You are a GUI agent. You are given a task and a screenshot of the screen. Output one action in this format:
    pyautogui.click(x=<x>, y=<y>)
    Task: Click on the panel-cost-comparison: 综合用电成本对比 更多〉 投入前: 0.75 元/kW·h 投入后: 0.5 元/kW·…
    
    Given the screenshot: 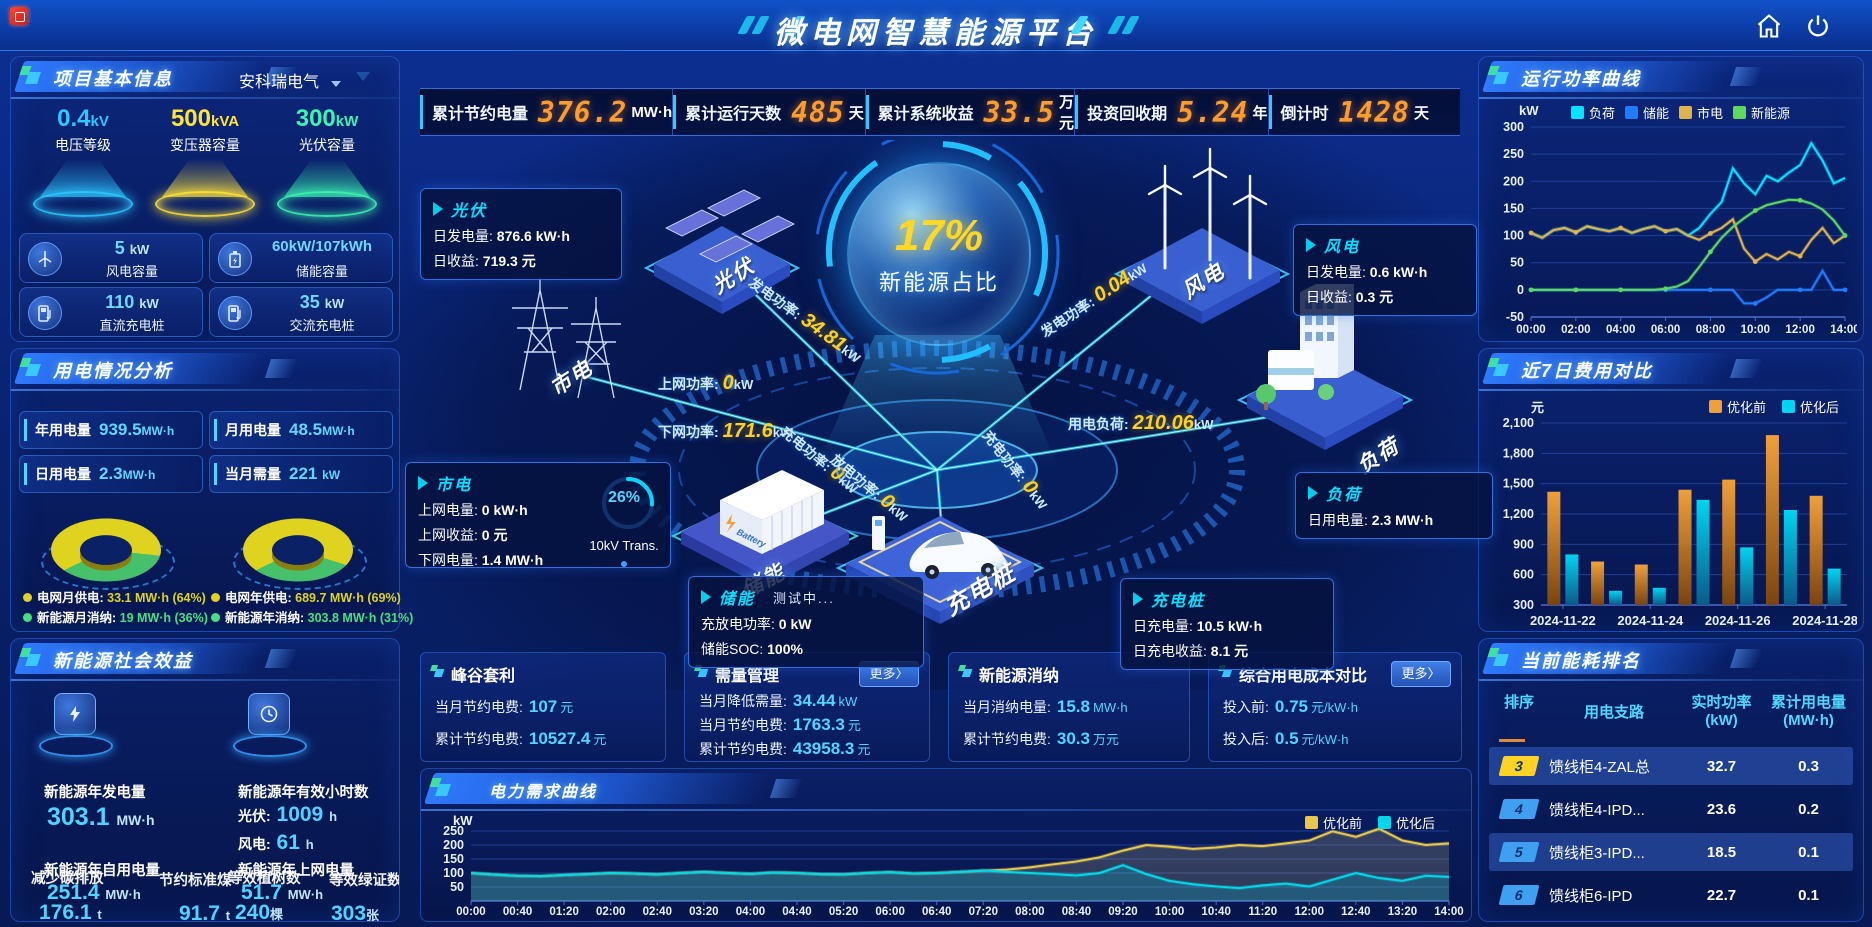 What is the action you would take?
    pyautogui.click(x=1335, y=707)
    